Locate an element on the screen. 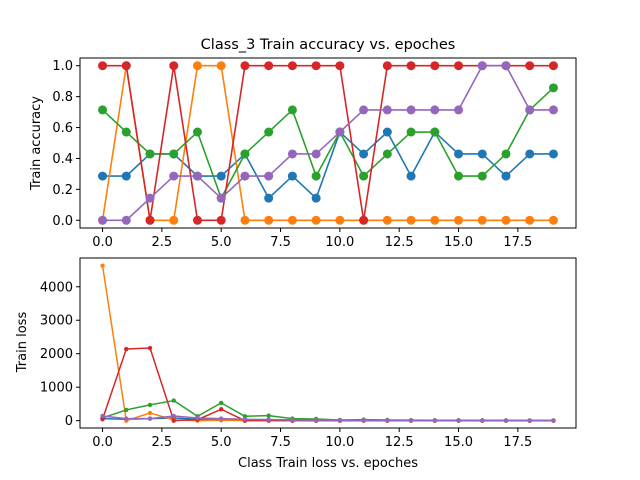 The image size is (640, 480). accuracy-x-tick-label: 15.0 is located at coordinates (458, 242).